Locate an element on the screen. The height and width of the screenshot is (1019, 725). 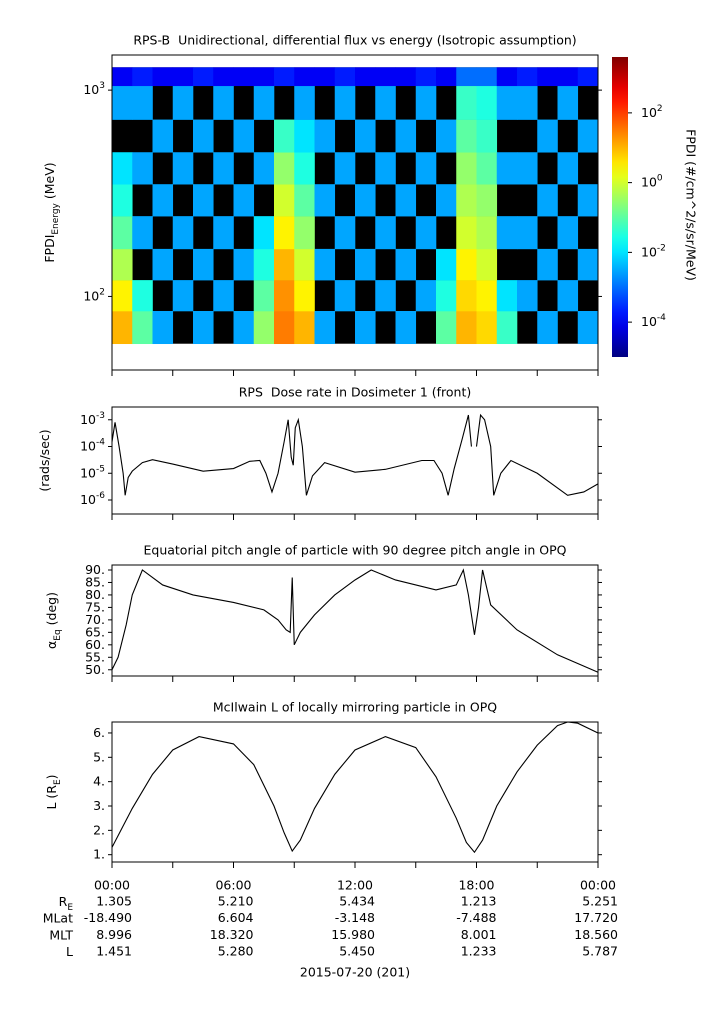
ephemeris-value: 18.560 is located at coordinates (596, 934).